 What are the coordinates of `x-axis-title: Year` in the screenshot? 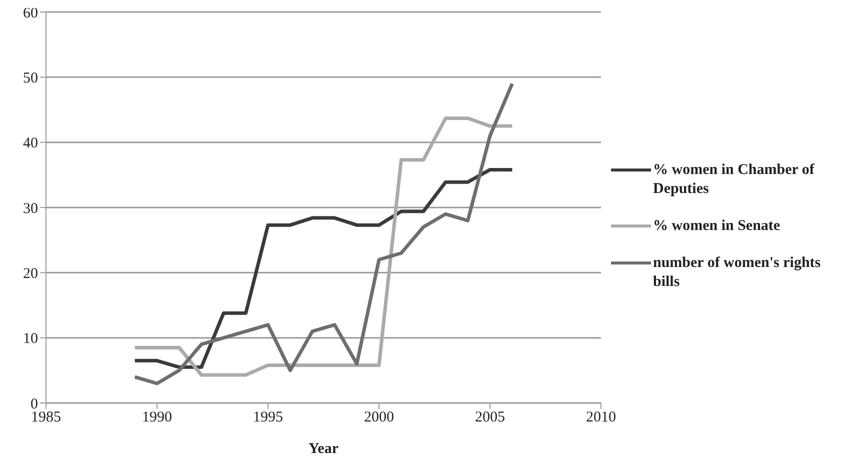 It's located at (323, 449).